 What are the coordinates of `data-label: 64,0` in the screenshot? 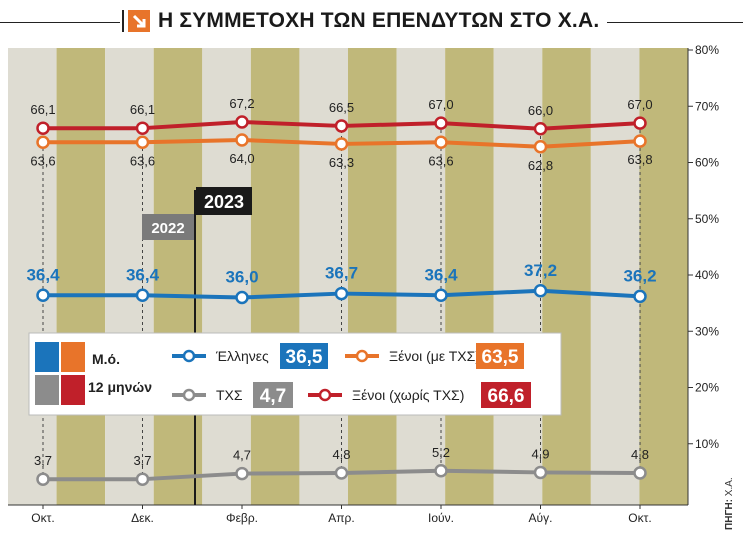 It's located at (241, 158).